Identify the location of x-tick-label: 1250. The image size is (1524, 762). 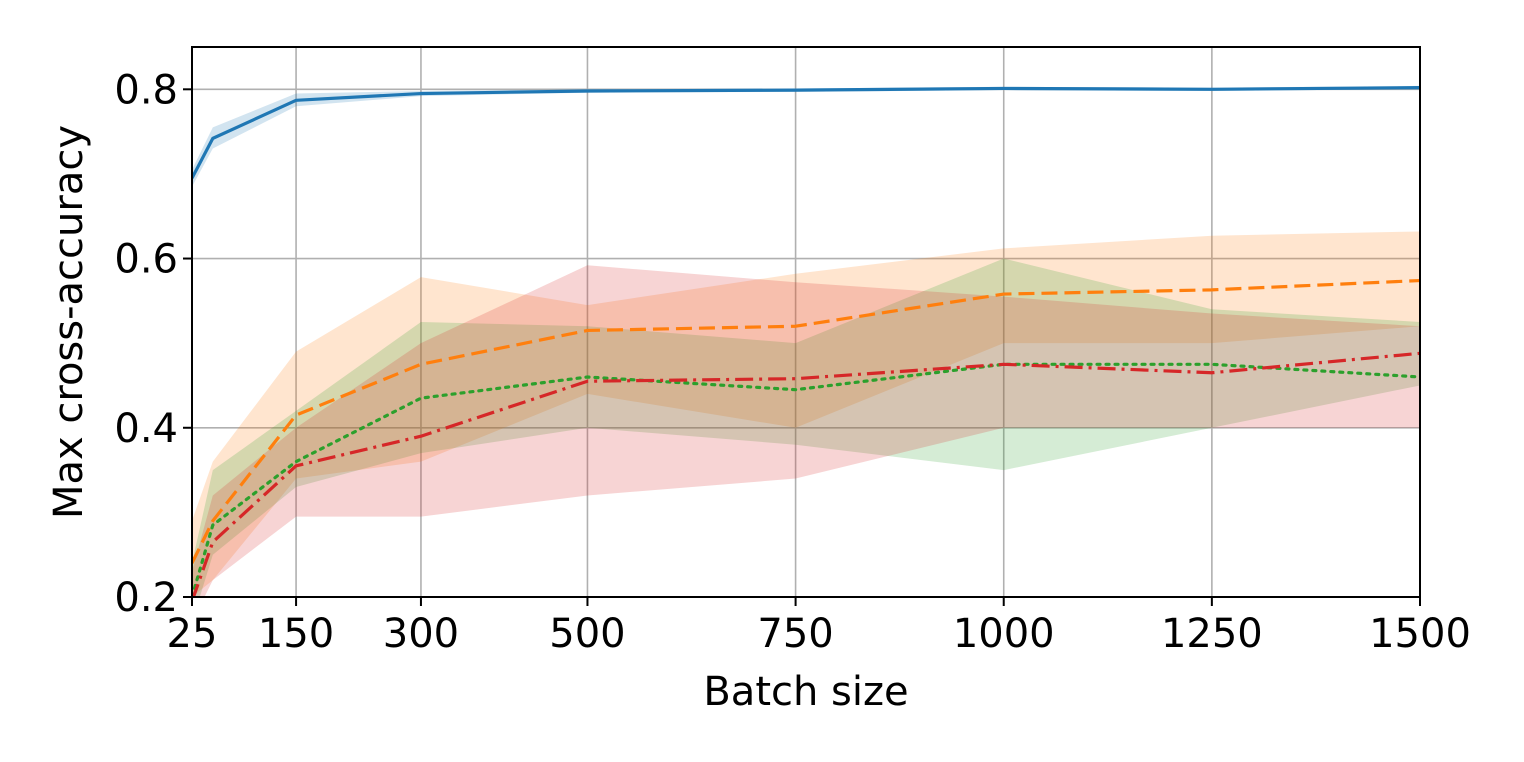
(1212, 634).